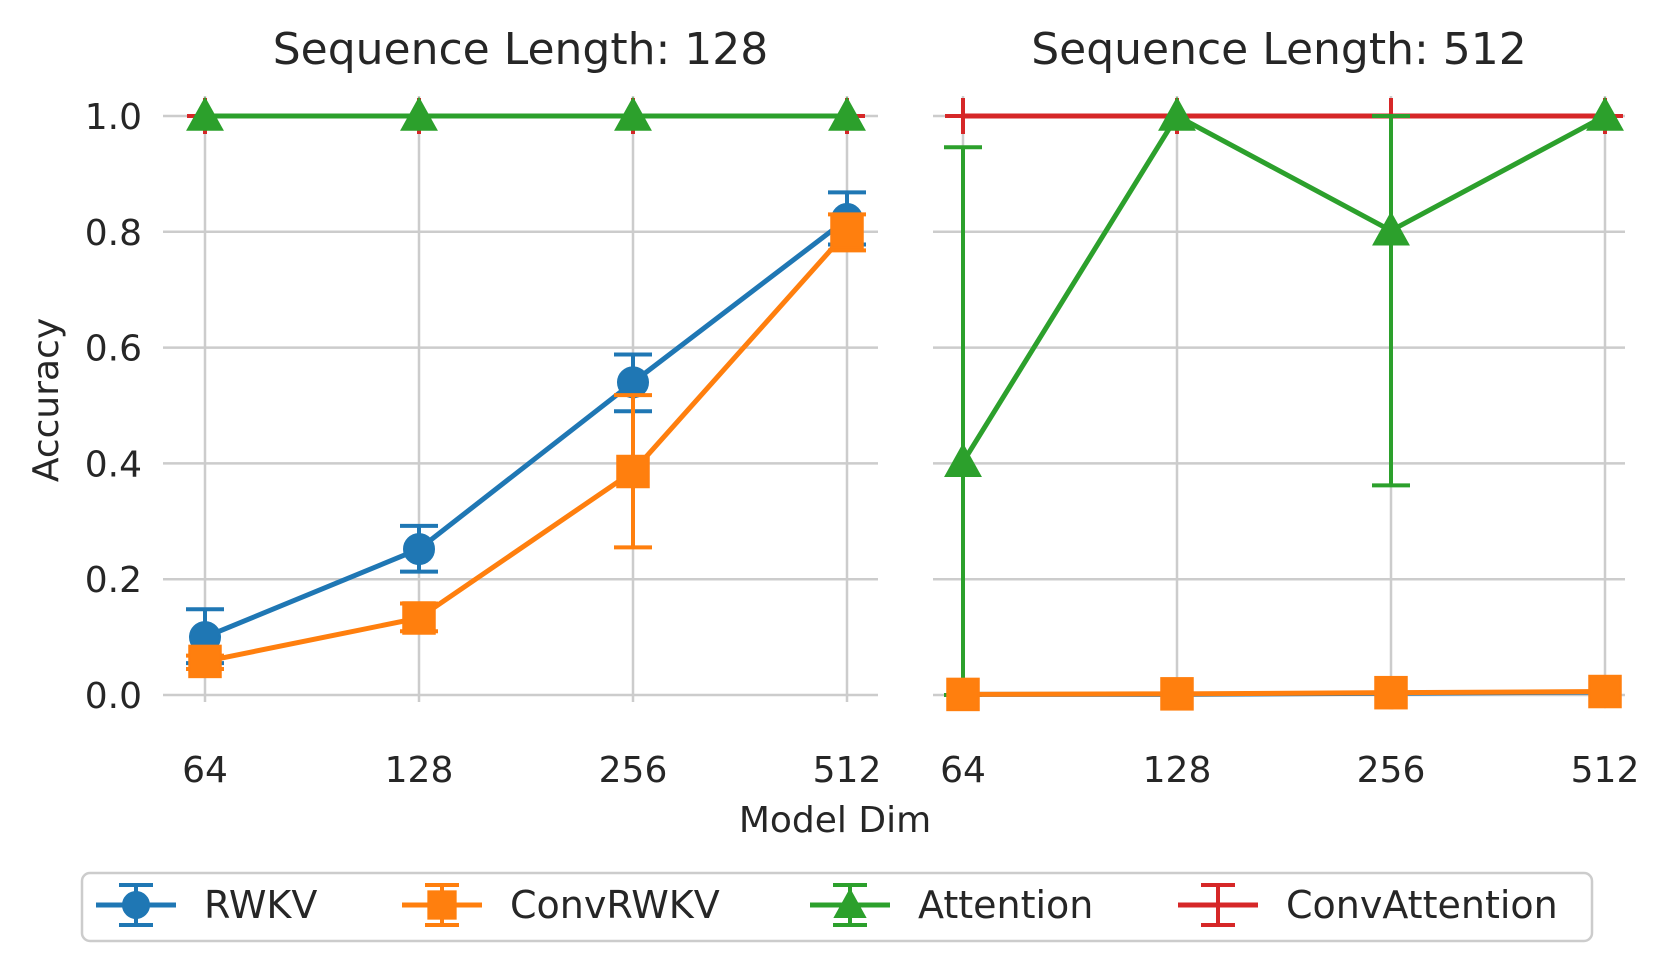 This screenshot has height=966, width=1662. What do you see at coordinates (113, 117) in the screenshot?
I see `y-tick-label: 1.0` at bounding box center [113, 117].